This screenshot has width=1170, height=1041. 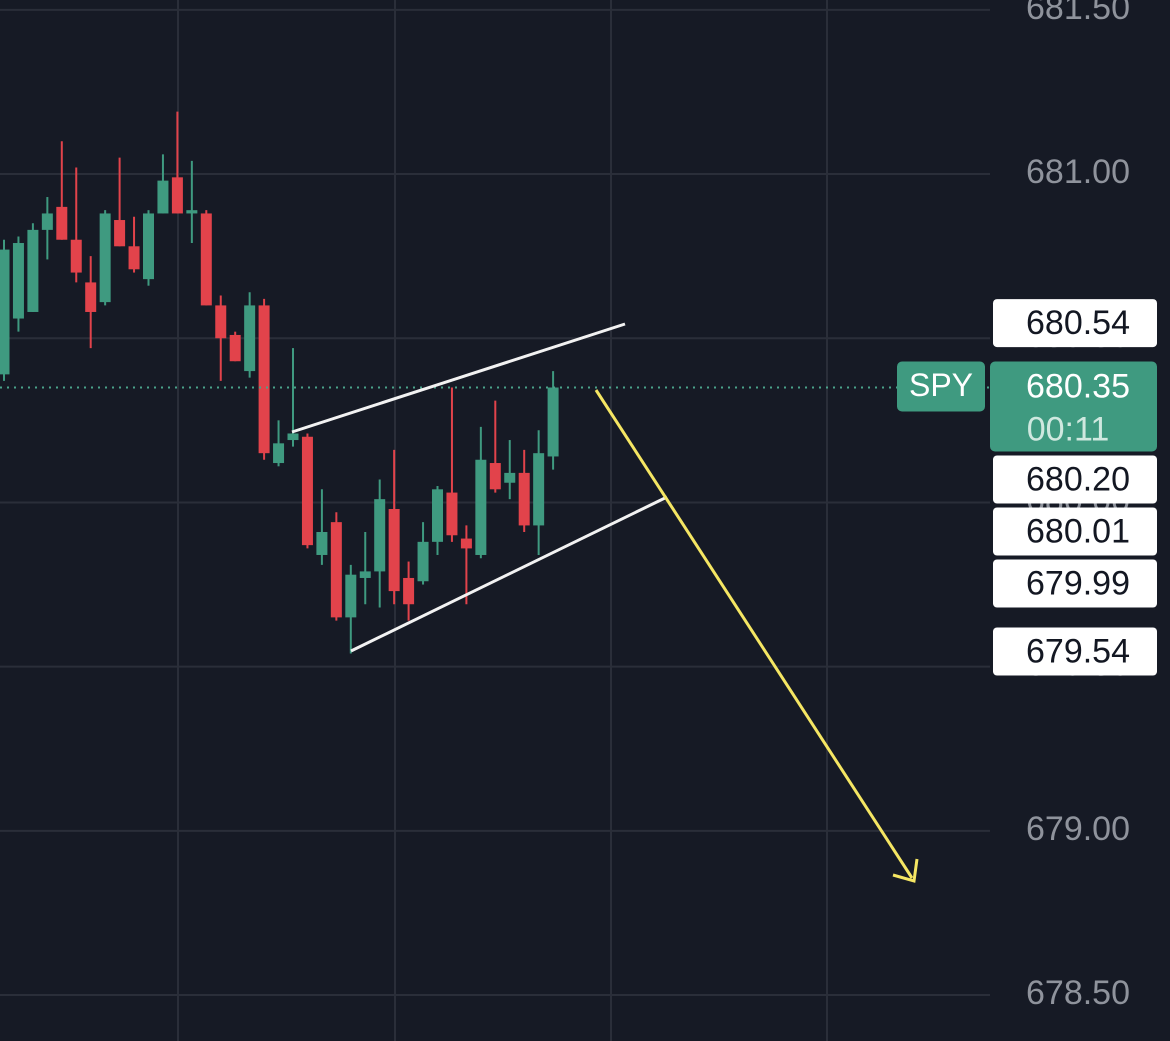 What do you see at coordinates (1068, 429) in the screenshot?
I see `countdown-label: 00:11` at bounding box center [1068, 429].